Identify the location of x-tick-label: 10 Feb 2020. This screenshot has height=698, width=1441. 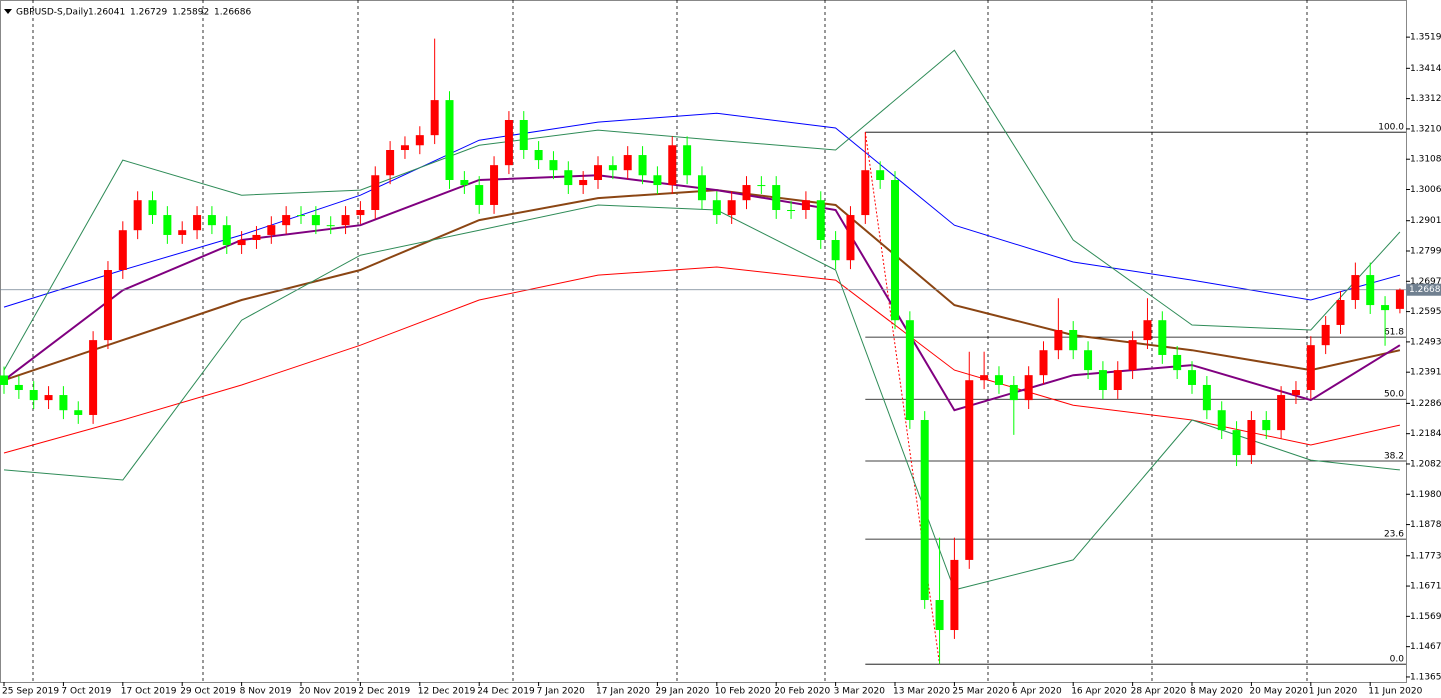
(743, 692).